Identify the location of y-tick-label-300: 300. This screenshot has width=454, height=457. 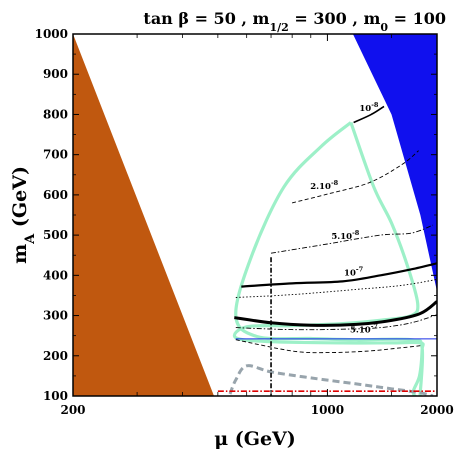
(55, 316).